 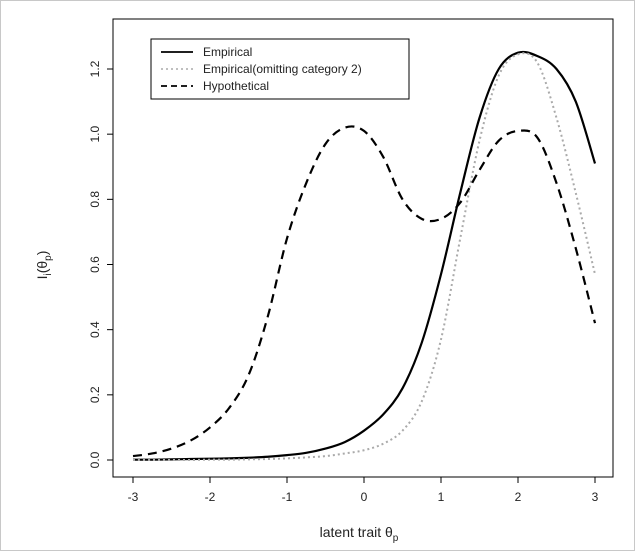 What do you see at coordinates (42, 278) in the screenshot?
I see `y-axis-label-main: I` at bounding box center [42, 278].